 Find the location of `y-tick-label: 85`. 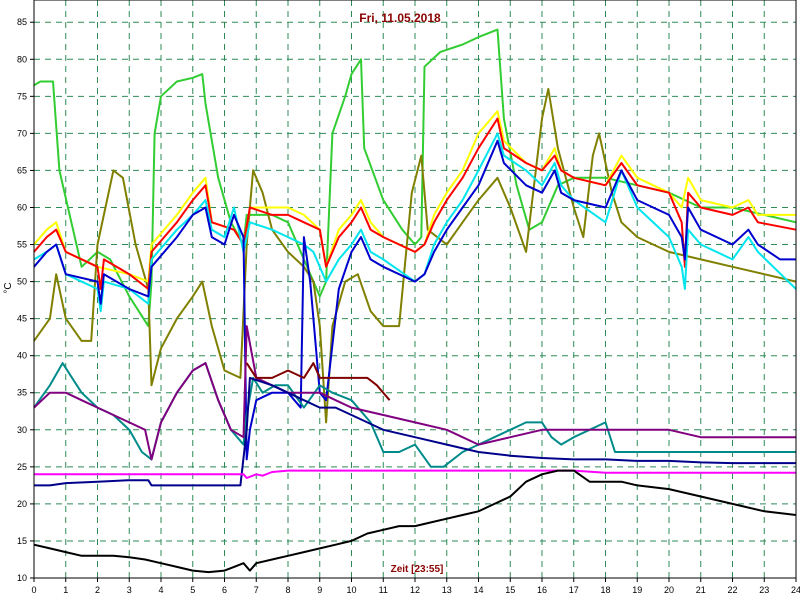

y-tick-label: 85 is located at coordinates (22, 22).